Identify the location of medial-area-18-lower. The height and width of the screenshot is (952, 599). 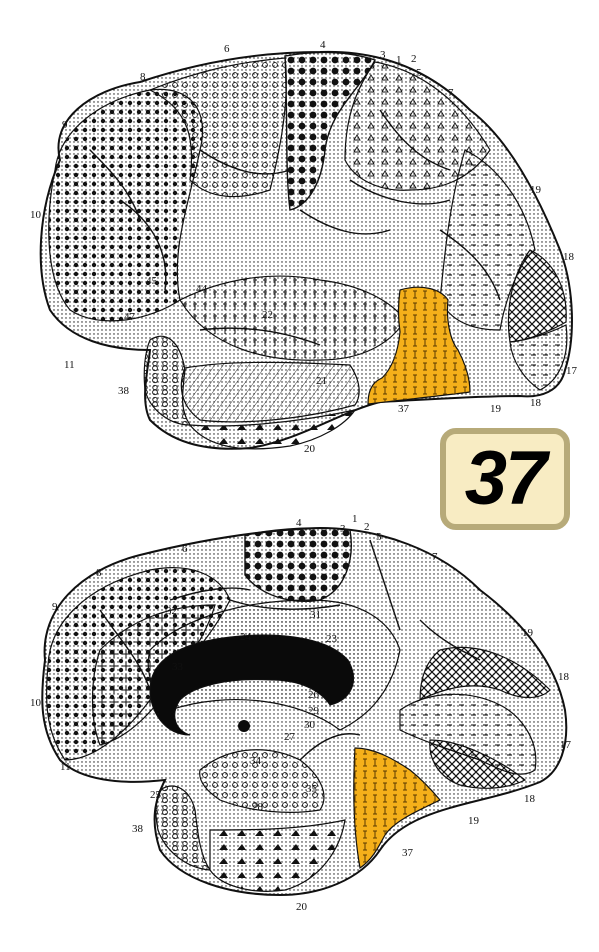
(478, 764).